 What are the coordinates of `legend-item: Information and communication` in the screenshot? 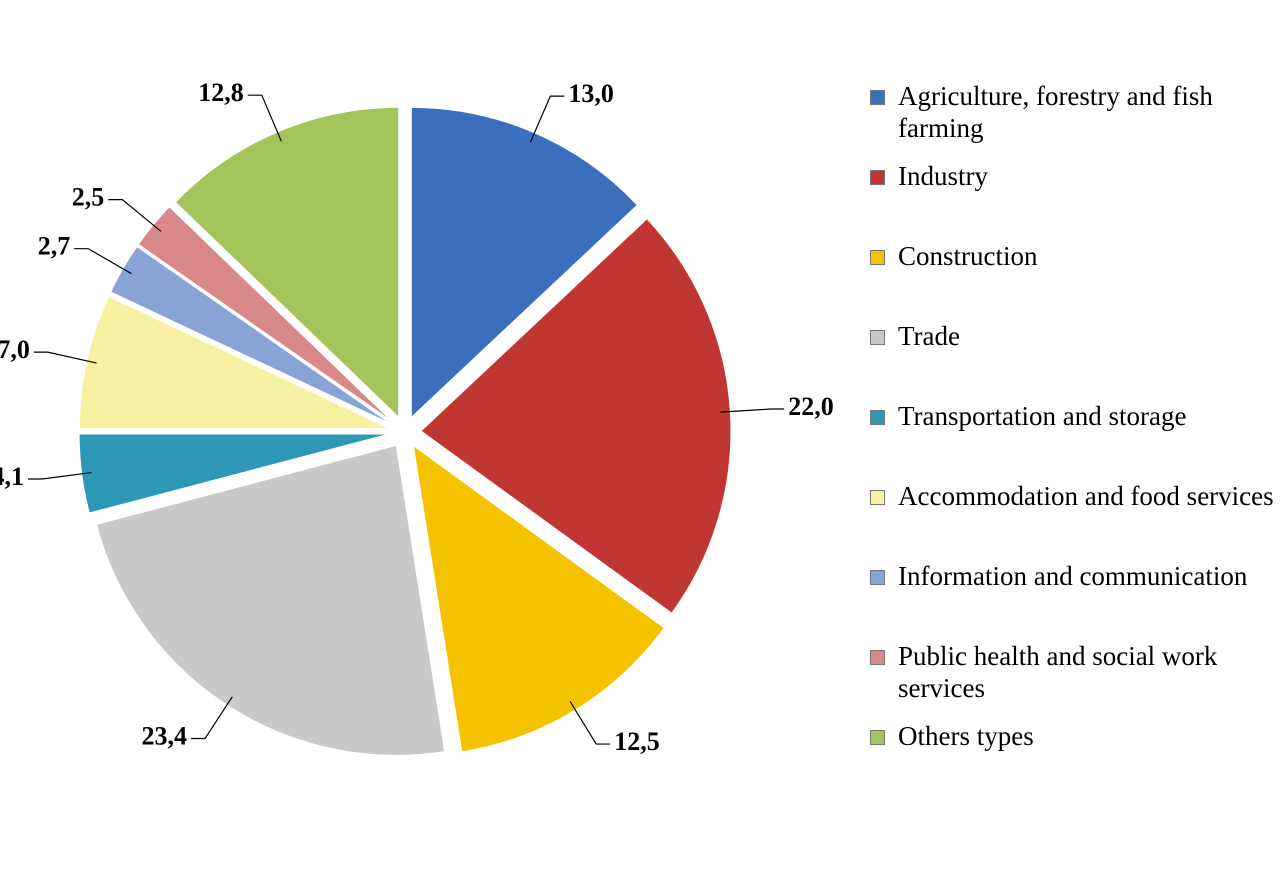 It's located at (1075, 600).